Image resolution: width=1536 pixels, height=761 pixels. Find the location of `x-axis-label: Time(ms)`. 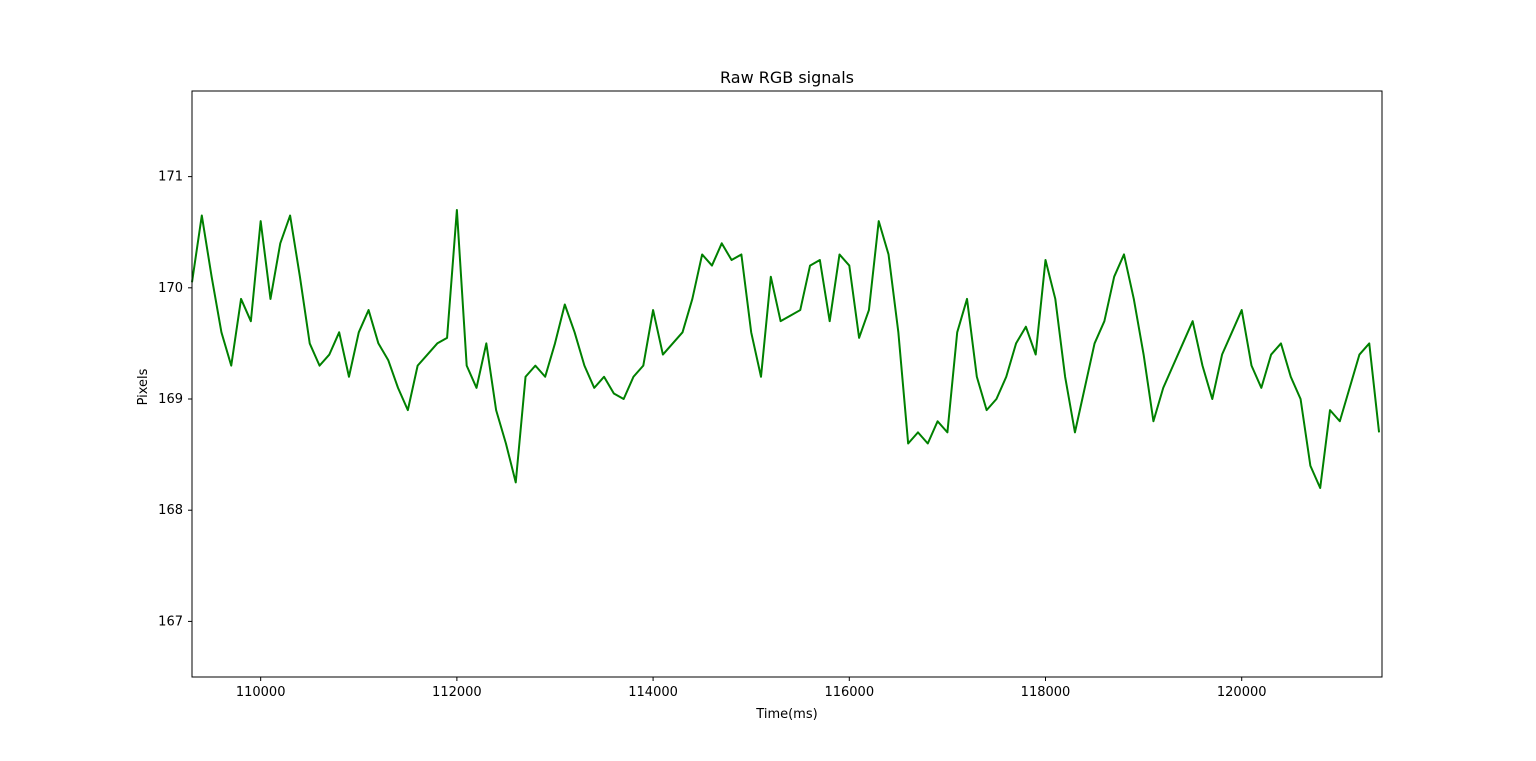

x-axis-label: Time(ms) is located at coordinates (786, 714).